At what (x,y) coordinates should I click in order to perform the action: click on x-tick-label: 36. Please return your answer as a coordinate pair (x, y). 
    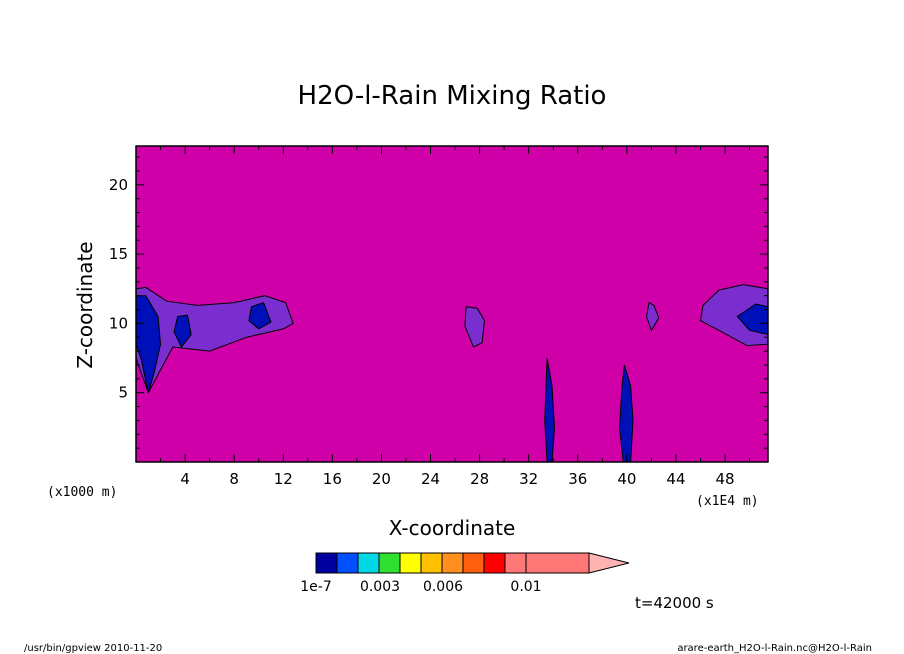
    Looking at the image, I should click on (577, 479).